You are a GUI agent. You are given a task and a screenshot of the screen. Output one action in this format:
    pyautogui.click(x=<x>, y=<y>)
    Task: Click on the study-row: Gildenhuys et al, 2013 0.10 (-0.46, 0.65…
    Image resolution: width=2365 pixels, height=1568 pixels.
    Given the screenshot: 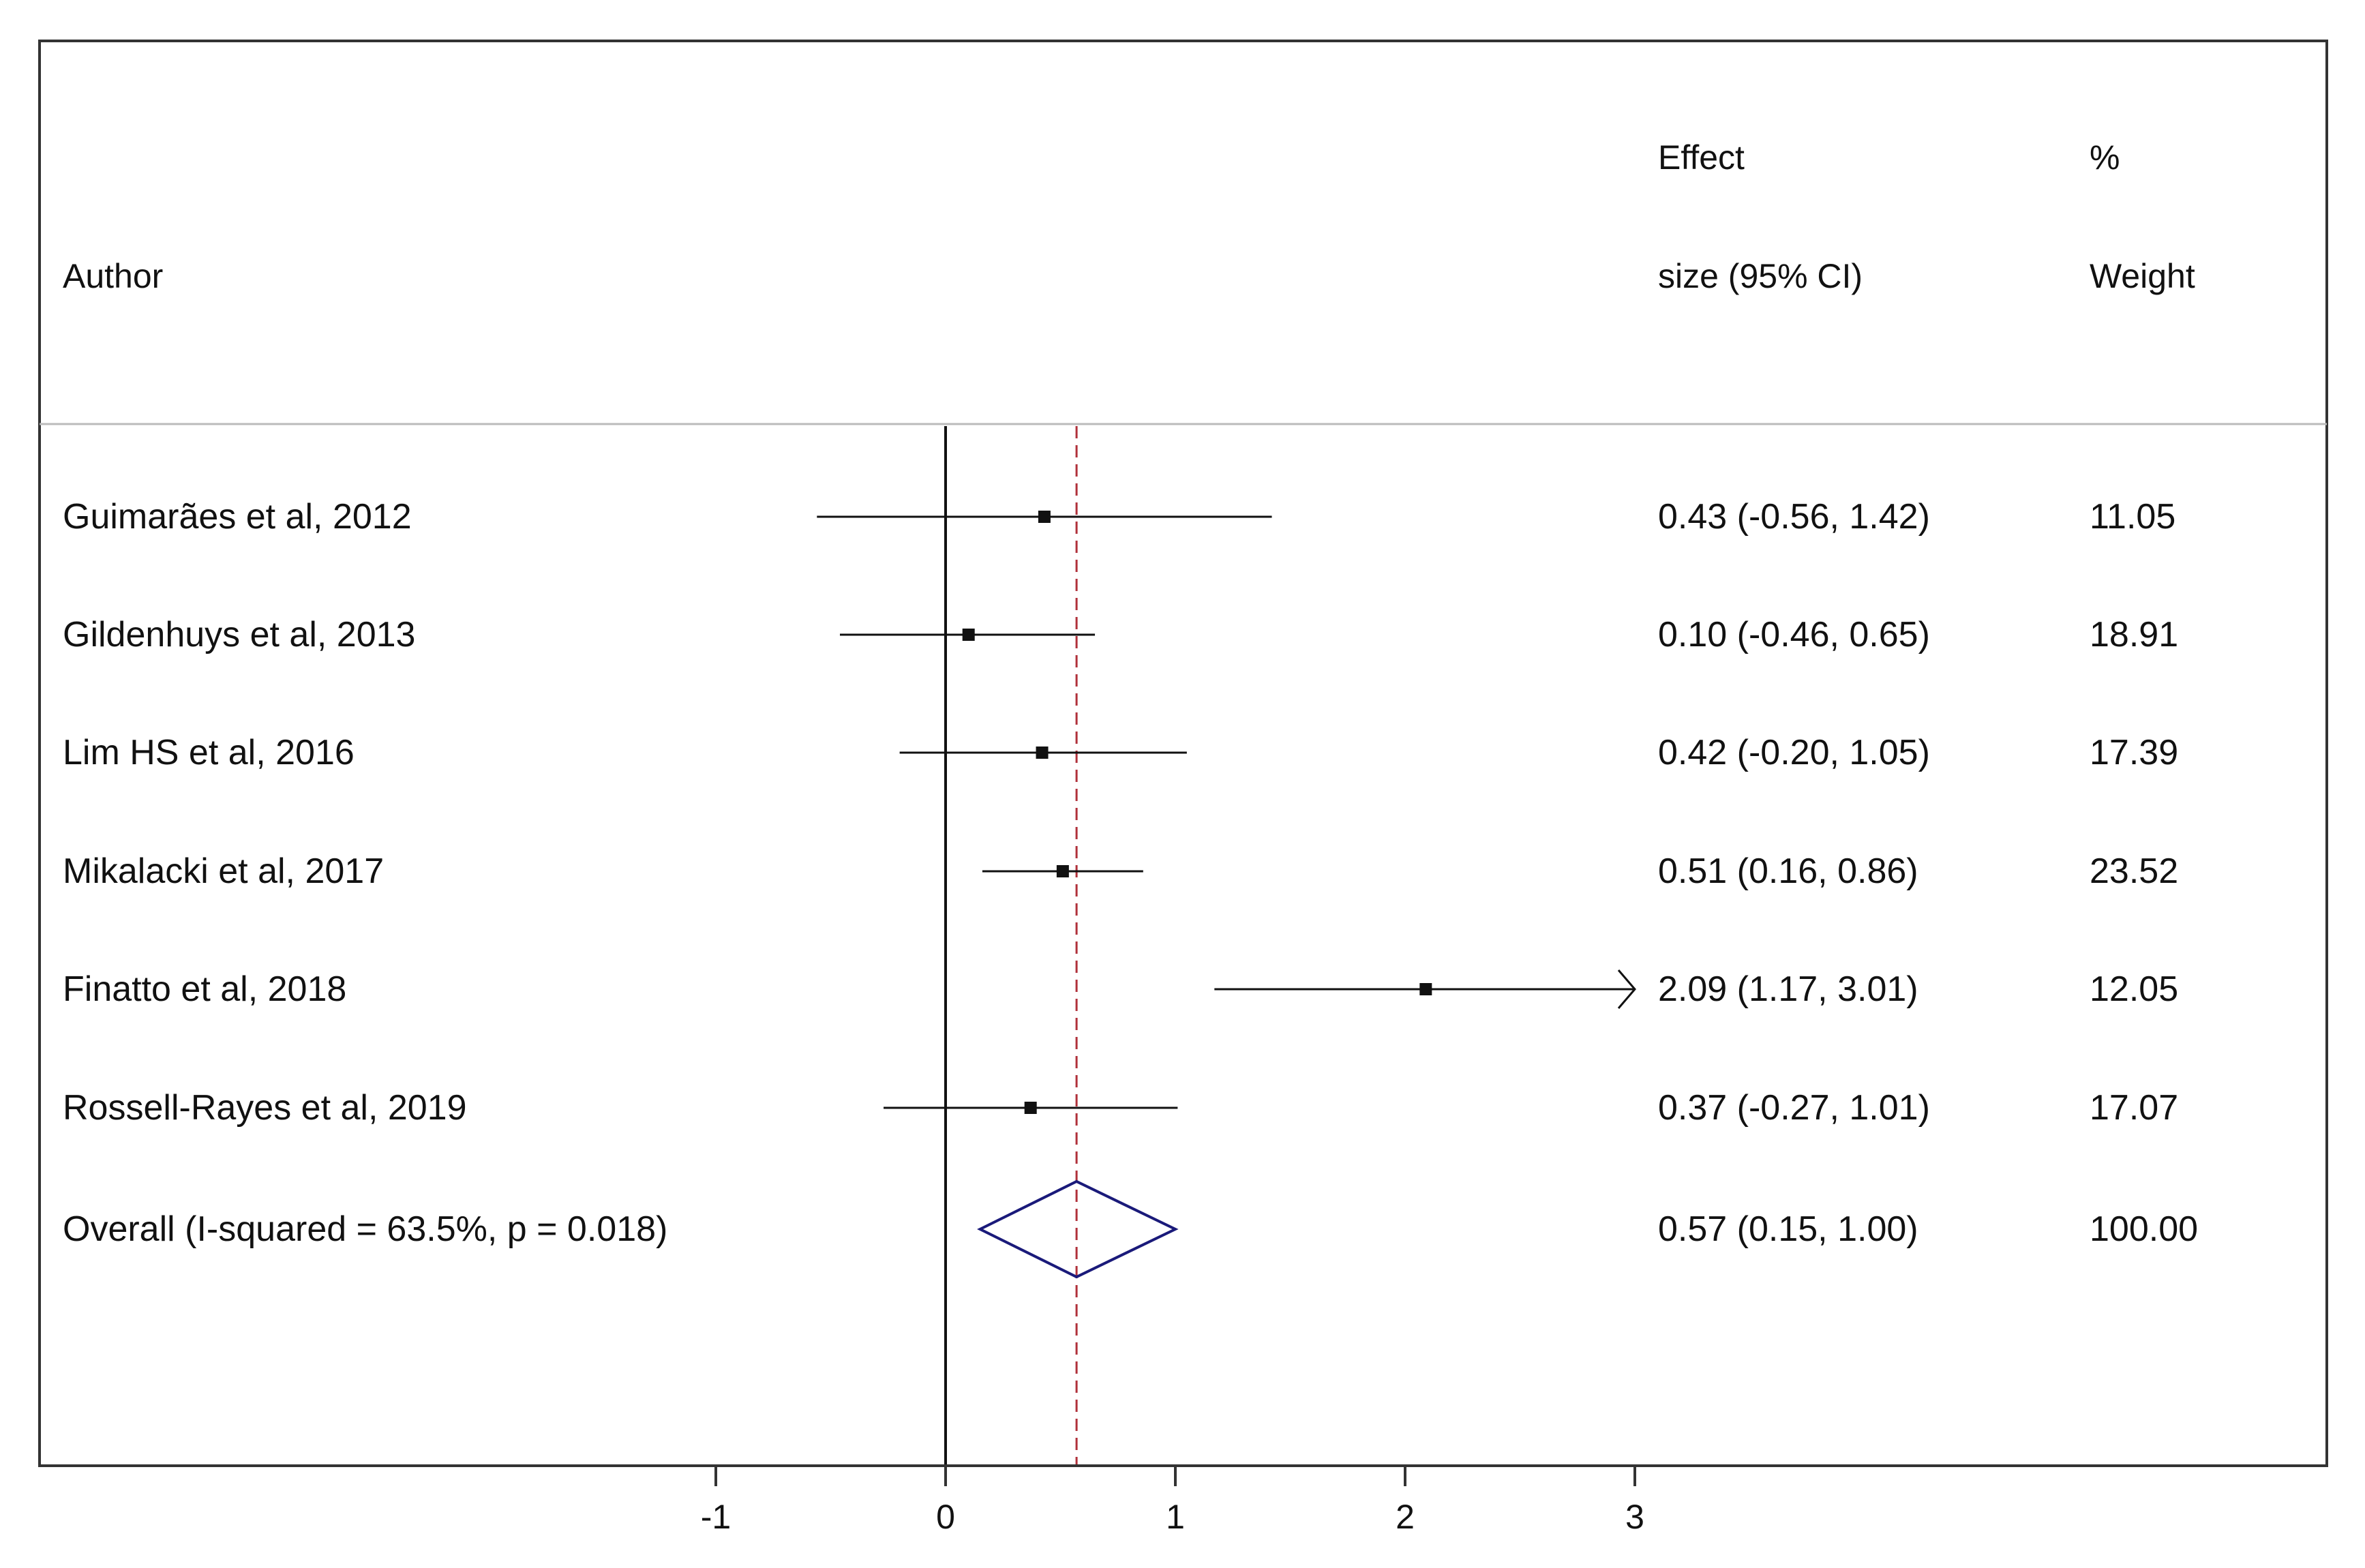 What is the action you would take?
    pyautogui.click(x=1120, y=634)
    